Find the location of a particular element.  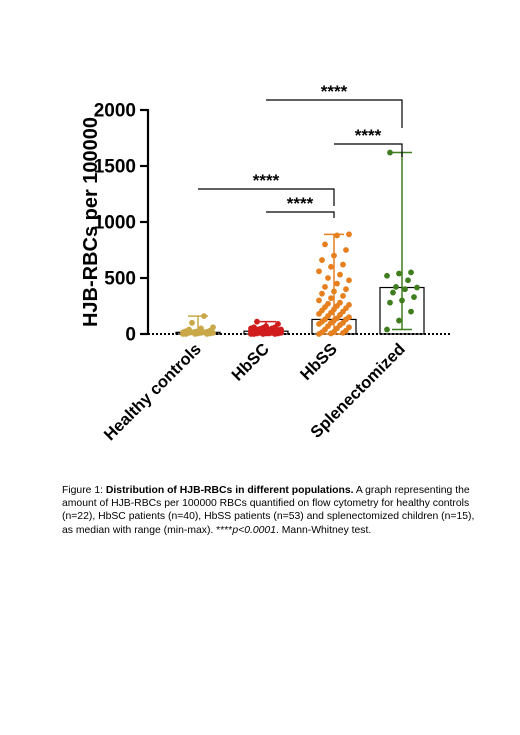

y-axis-label: HJB-RBCs per 100000 is located at coordinates (91, 222).